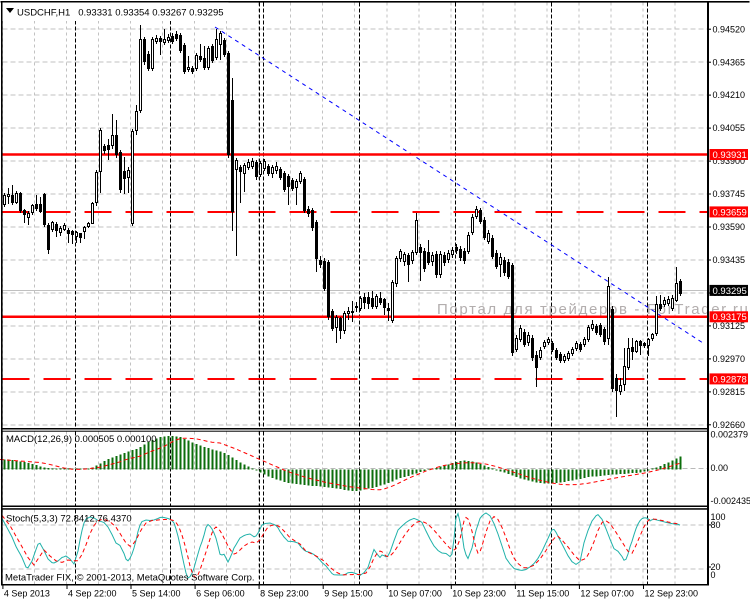  What do you see at coordinates (479, 594) in the screenshot?
I see `svg-text: 10 Sep 23:00` at bounding box center [479, 594].